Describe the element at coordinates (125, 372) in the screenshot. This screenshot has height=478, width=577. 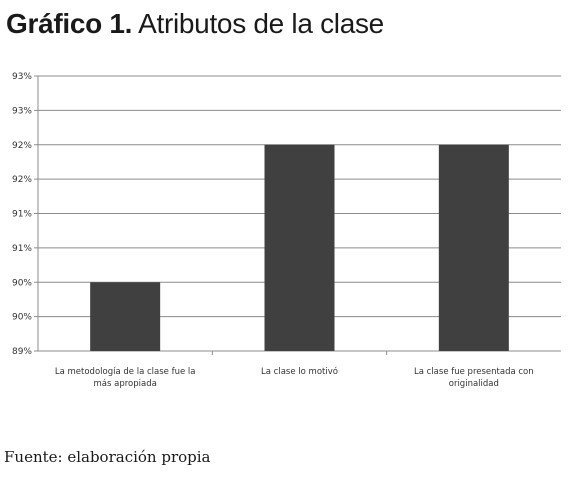
I see `x-tick-label: La metodología de la clase fue la` at that location.